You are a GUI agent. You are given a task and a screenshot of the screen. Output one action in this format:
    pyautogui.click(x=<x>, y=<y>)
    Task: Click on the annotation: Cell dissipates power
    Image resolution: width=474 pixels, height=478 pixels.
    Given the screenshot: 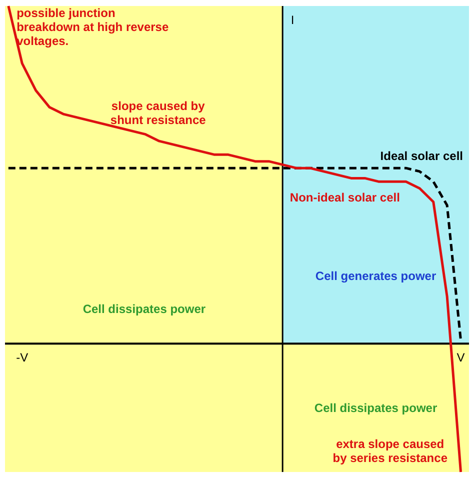 What is the action you would take?
    pyautogui.click(x=144, y=309)
    